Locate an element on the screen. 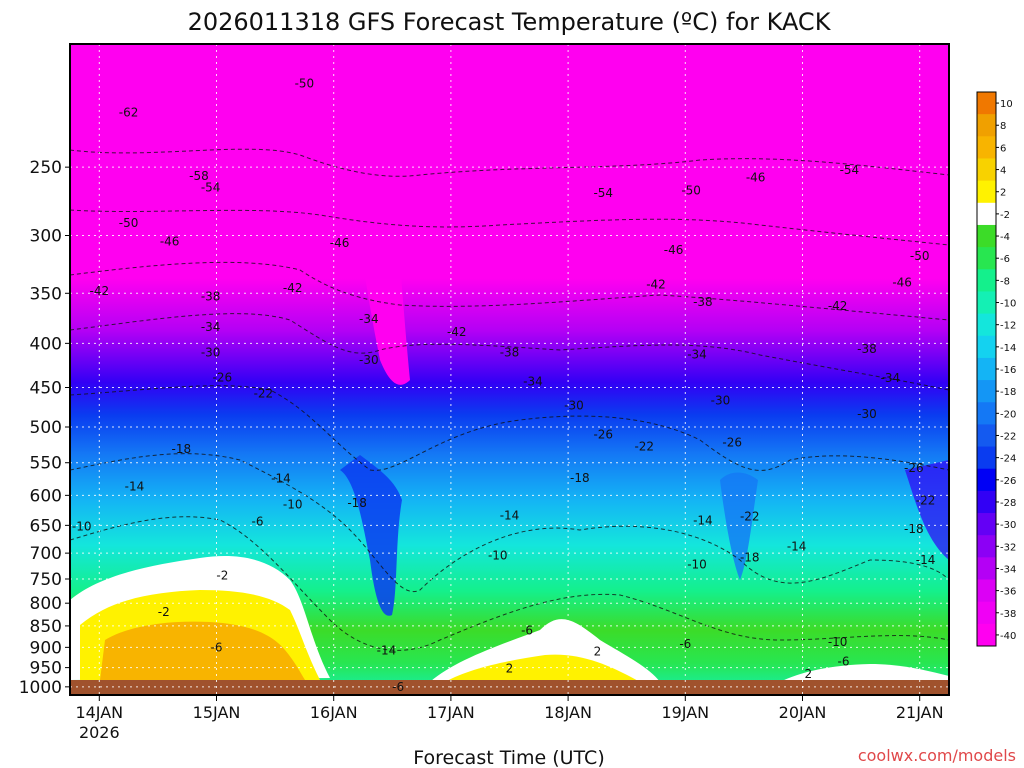  trough-mid-16jan is located at coordinates (371, 535).